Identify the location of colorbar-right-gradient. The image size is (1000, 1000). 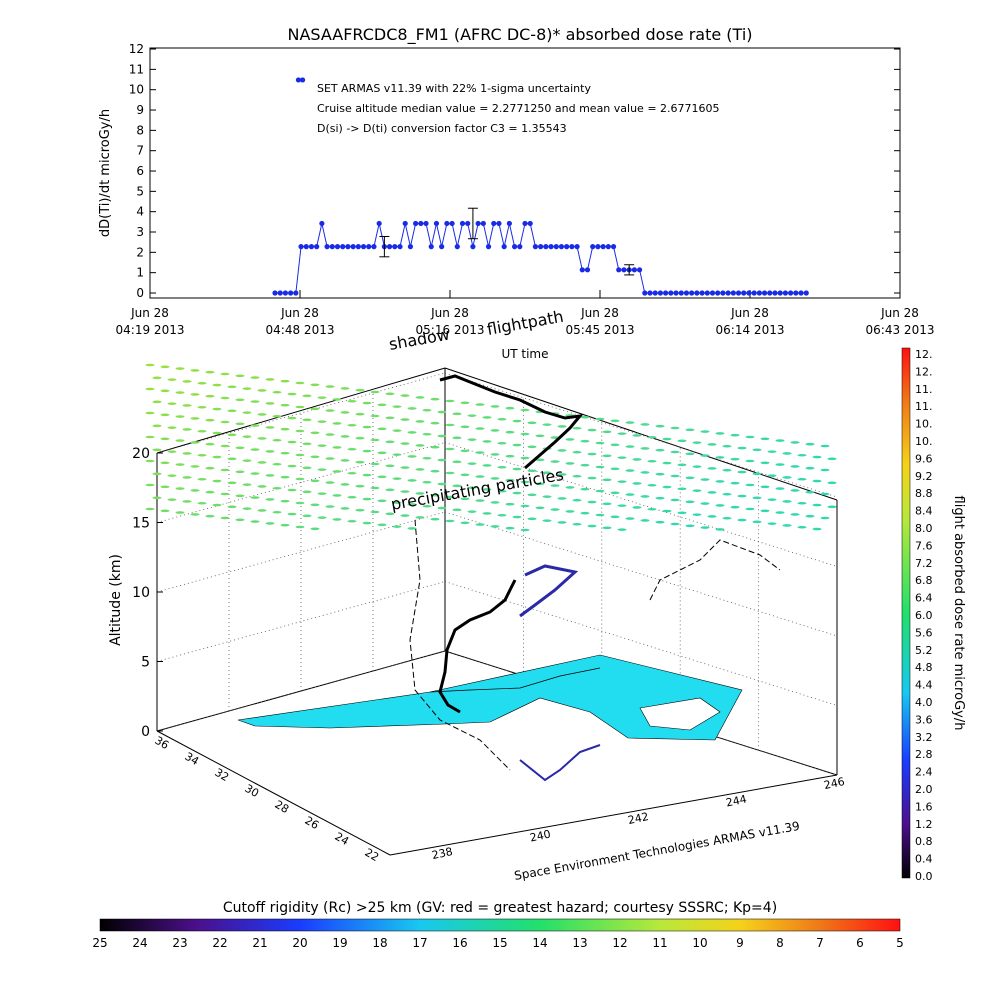
(906, 613).